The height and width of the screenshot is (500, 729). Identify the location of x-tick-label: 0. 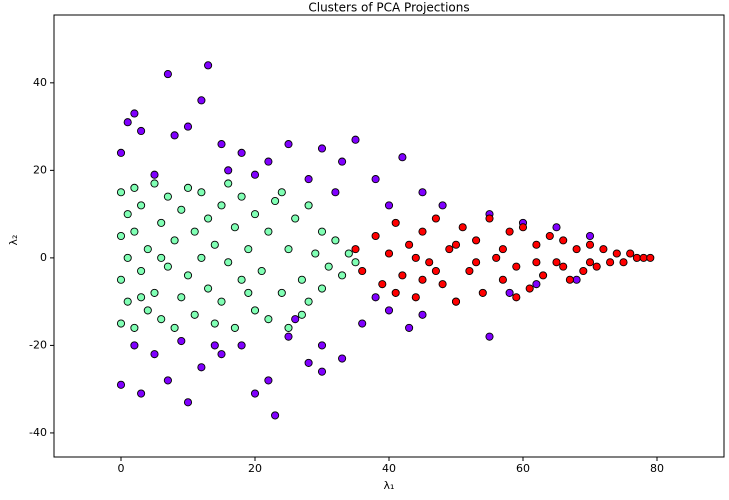
(121, 468).